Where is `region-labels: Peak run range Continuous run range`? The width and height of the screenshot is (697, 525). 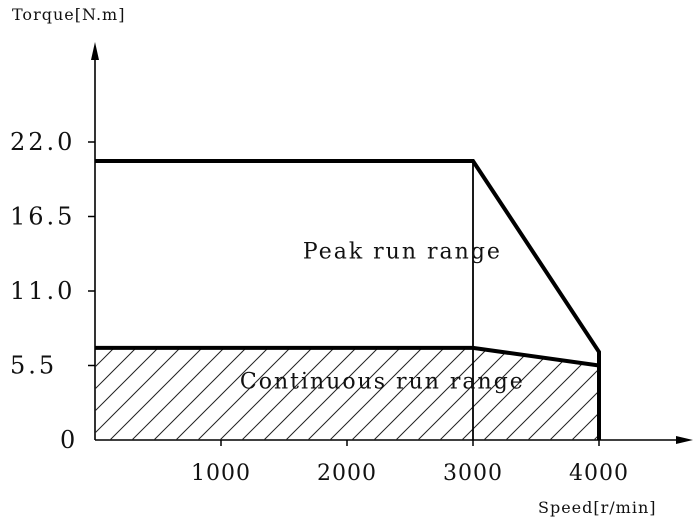
region-labels: Peak run range Continuous run range is located at coordinates (382, 317).